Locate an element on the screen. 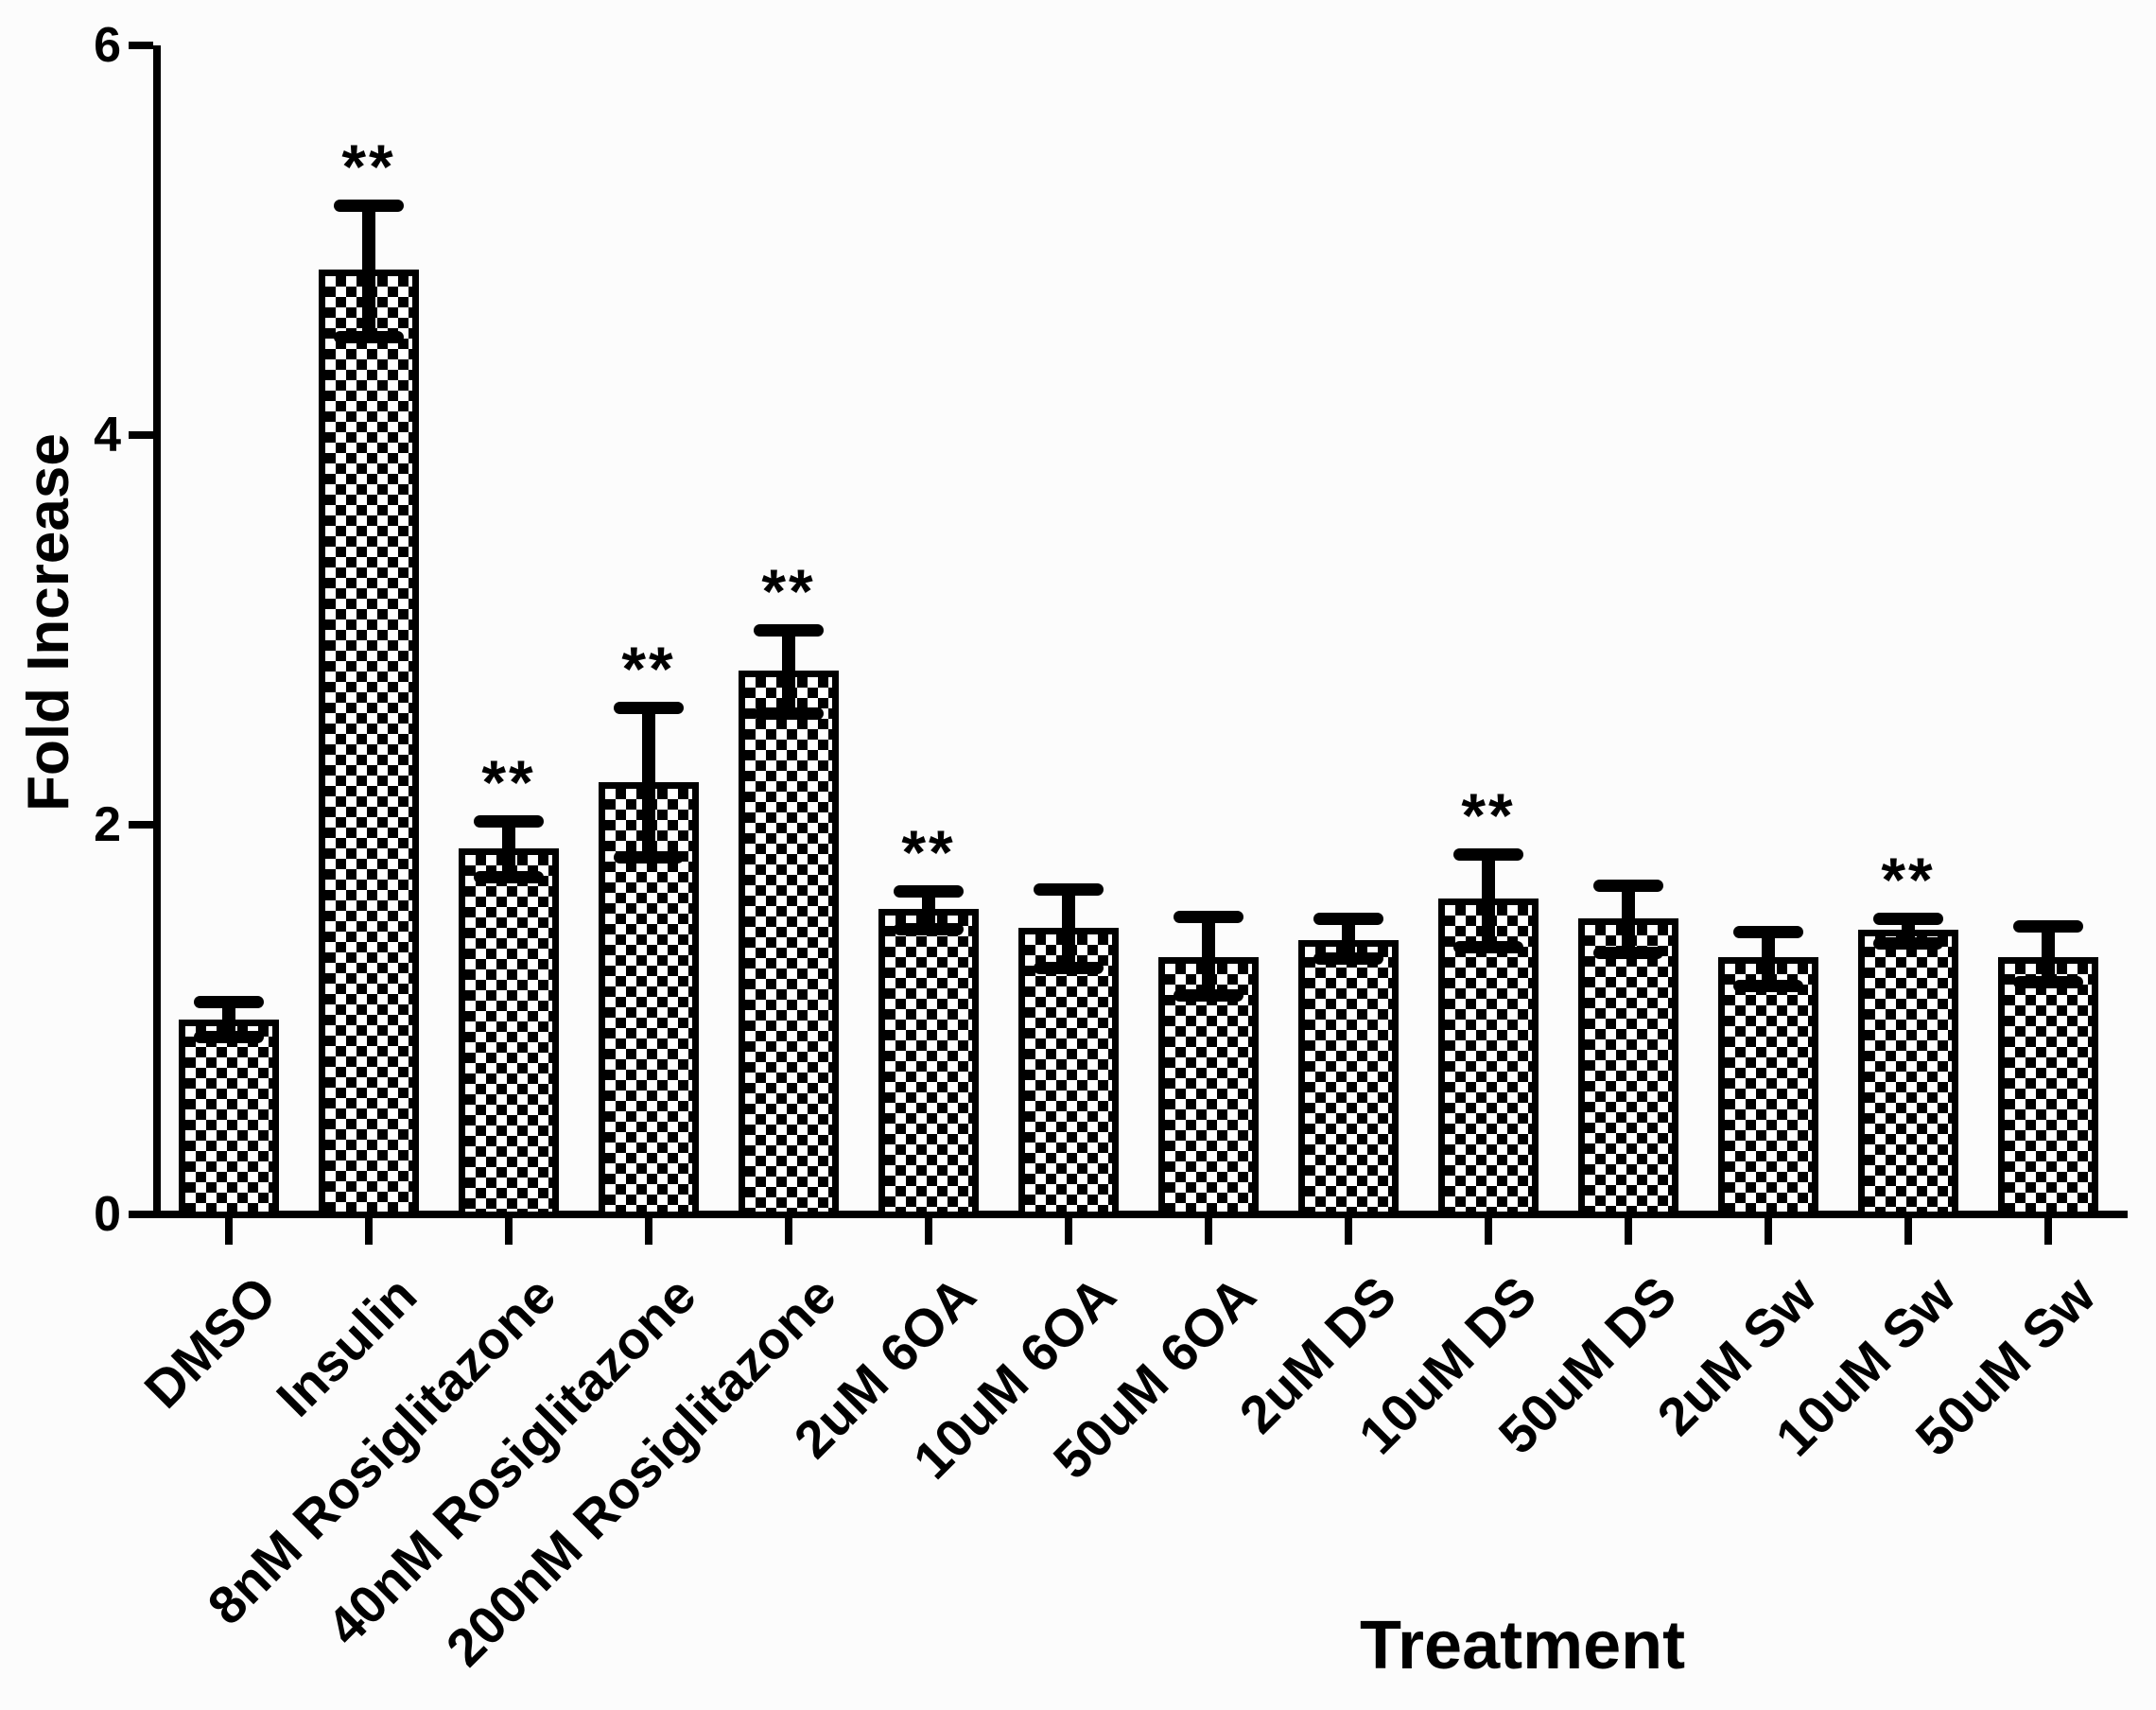  x-tick-label-dmso: DMSO is located at coordinates (210, 1342).